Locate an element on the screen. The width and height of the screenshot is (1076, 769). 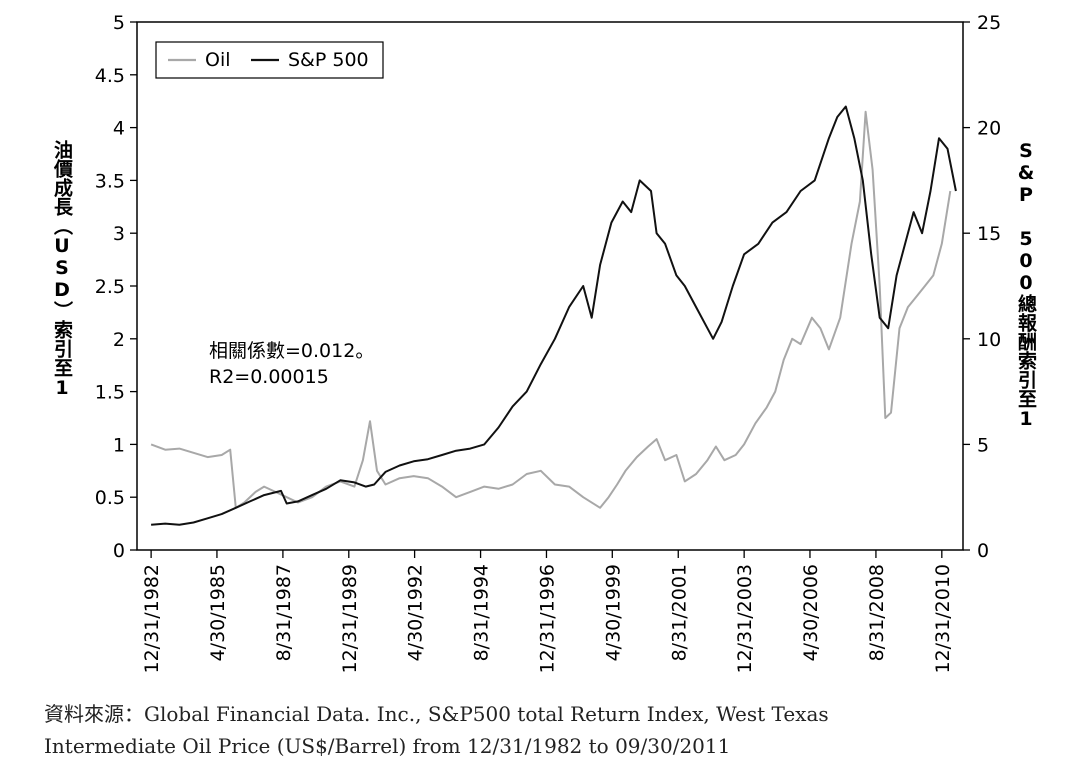
left-tick-label: 5 is located at coordinates (119, 23).